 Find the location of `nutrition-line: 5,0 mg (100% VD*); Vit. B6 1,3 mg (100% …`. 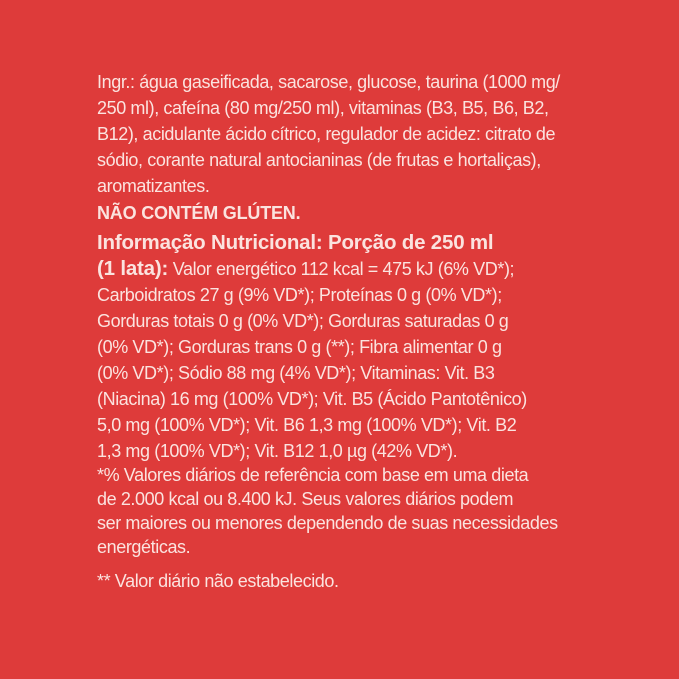

nutrition-line: 5,0 mg (100% VD*); Vit. B6 1,3 mg (100% … is located at coordinates (307, 425).